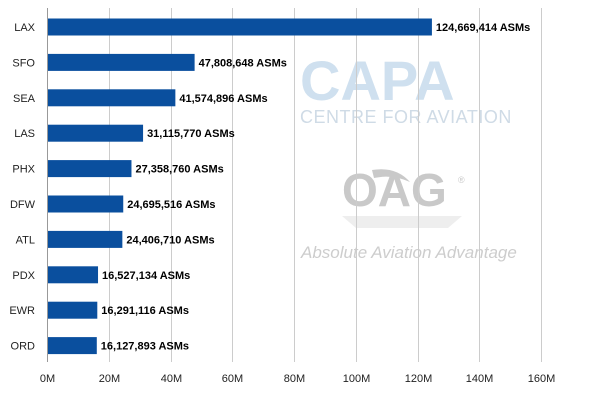 This screenshot has width=600, height=400. What do you see at coordinates (480, 379) in the screenshot?
I see `x-tick-label: 140M` at bounding box center [480, 379].